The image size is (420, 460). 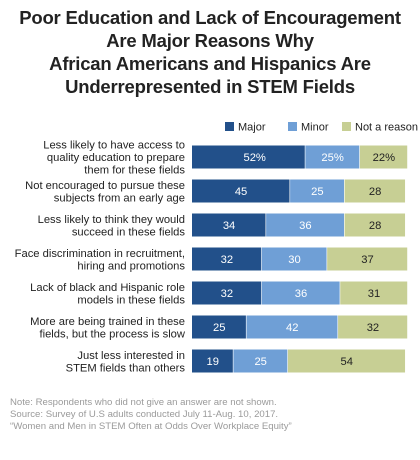 I want to click on data-label-7-3: 54, so click(x=347, y=362).